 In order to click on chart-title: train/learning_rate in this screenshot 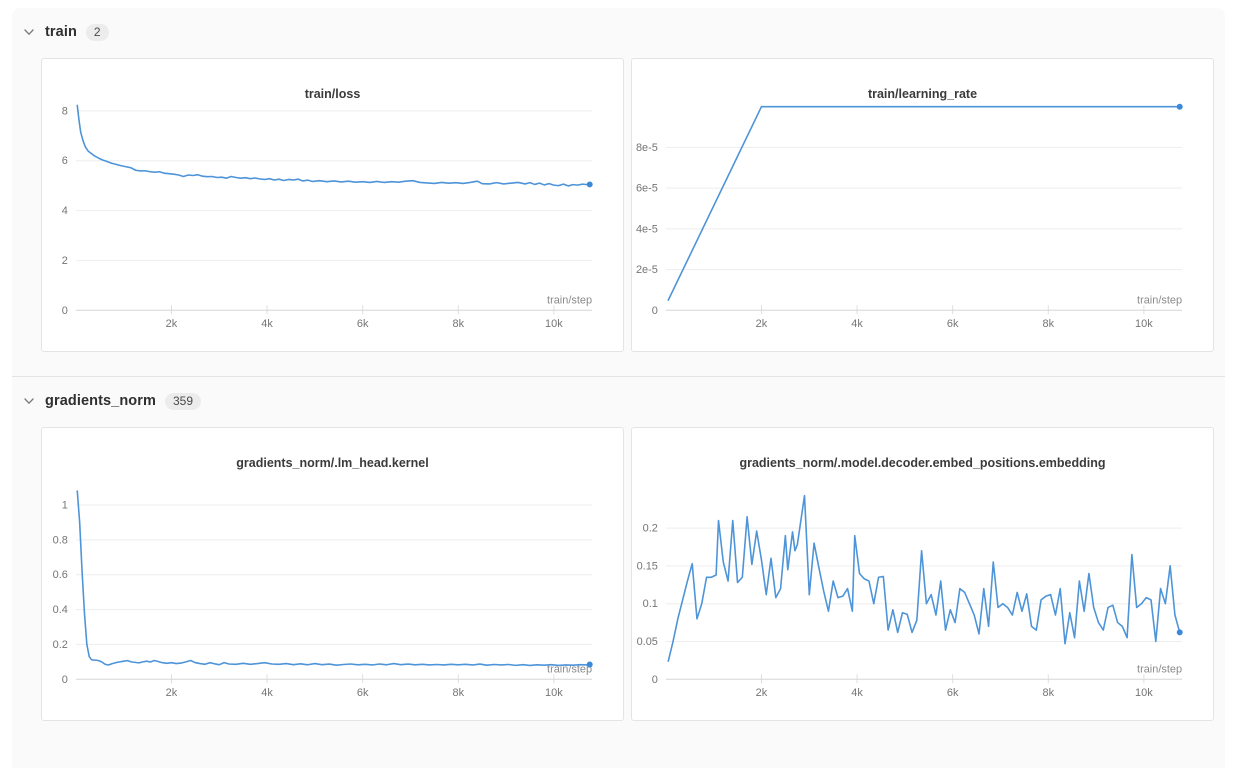, I will do `click(922, 94)`.